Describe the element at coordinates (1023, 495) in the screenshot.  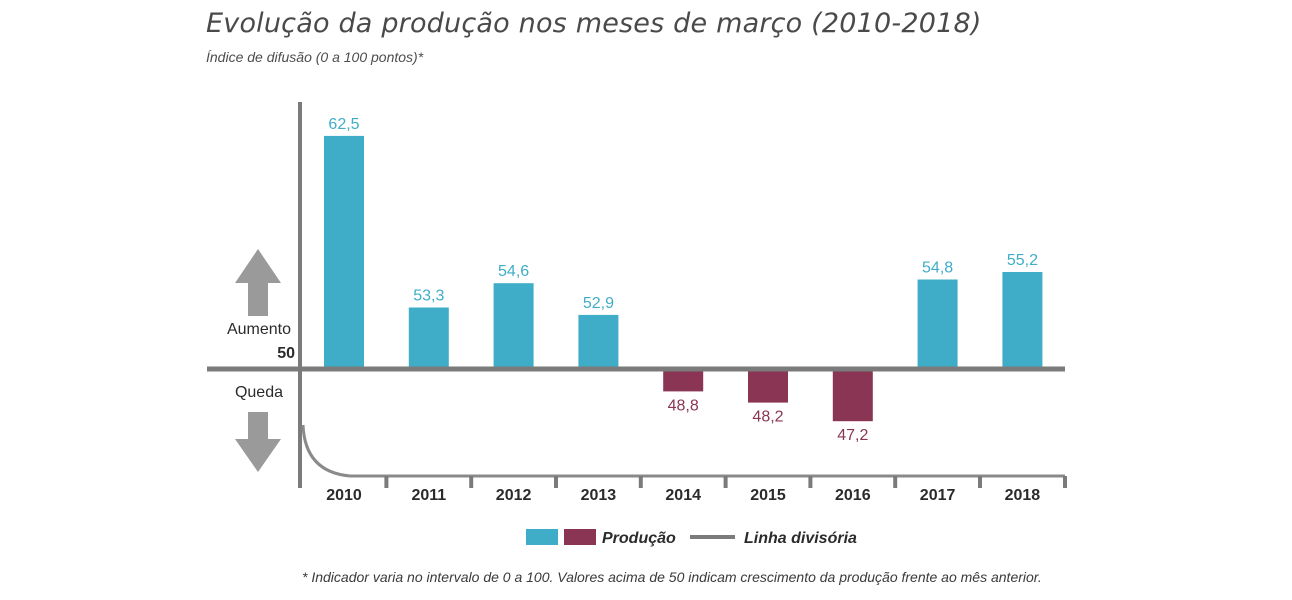
I see `x-tick-label-2018: 2018` at that location.